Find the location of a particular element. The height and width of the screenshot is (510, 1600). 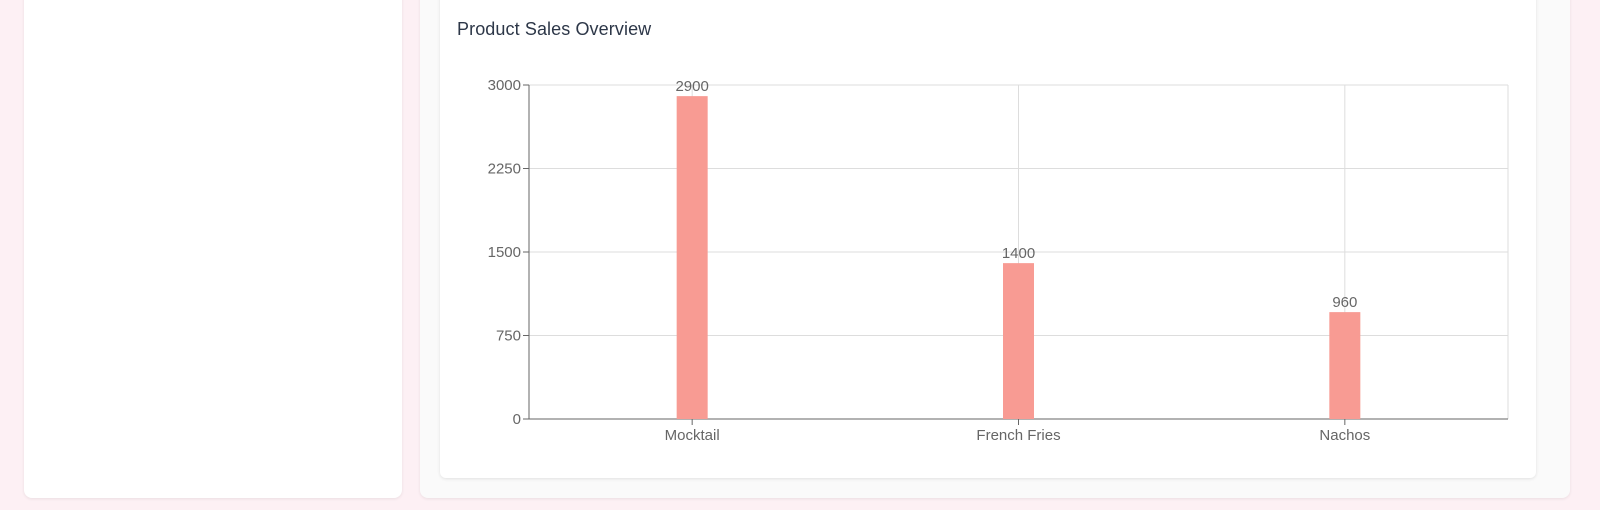

y-tick-label: 0 is located at coordinates (517, 419).